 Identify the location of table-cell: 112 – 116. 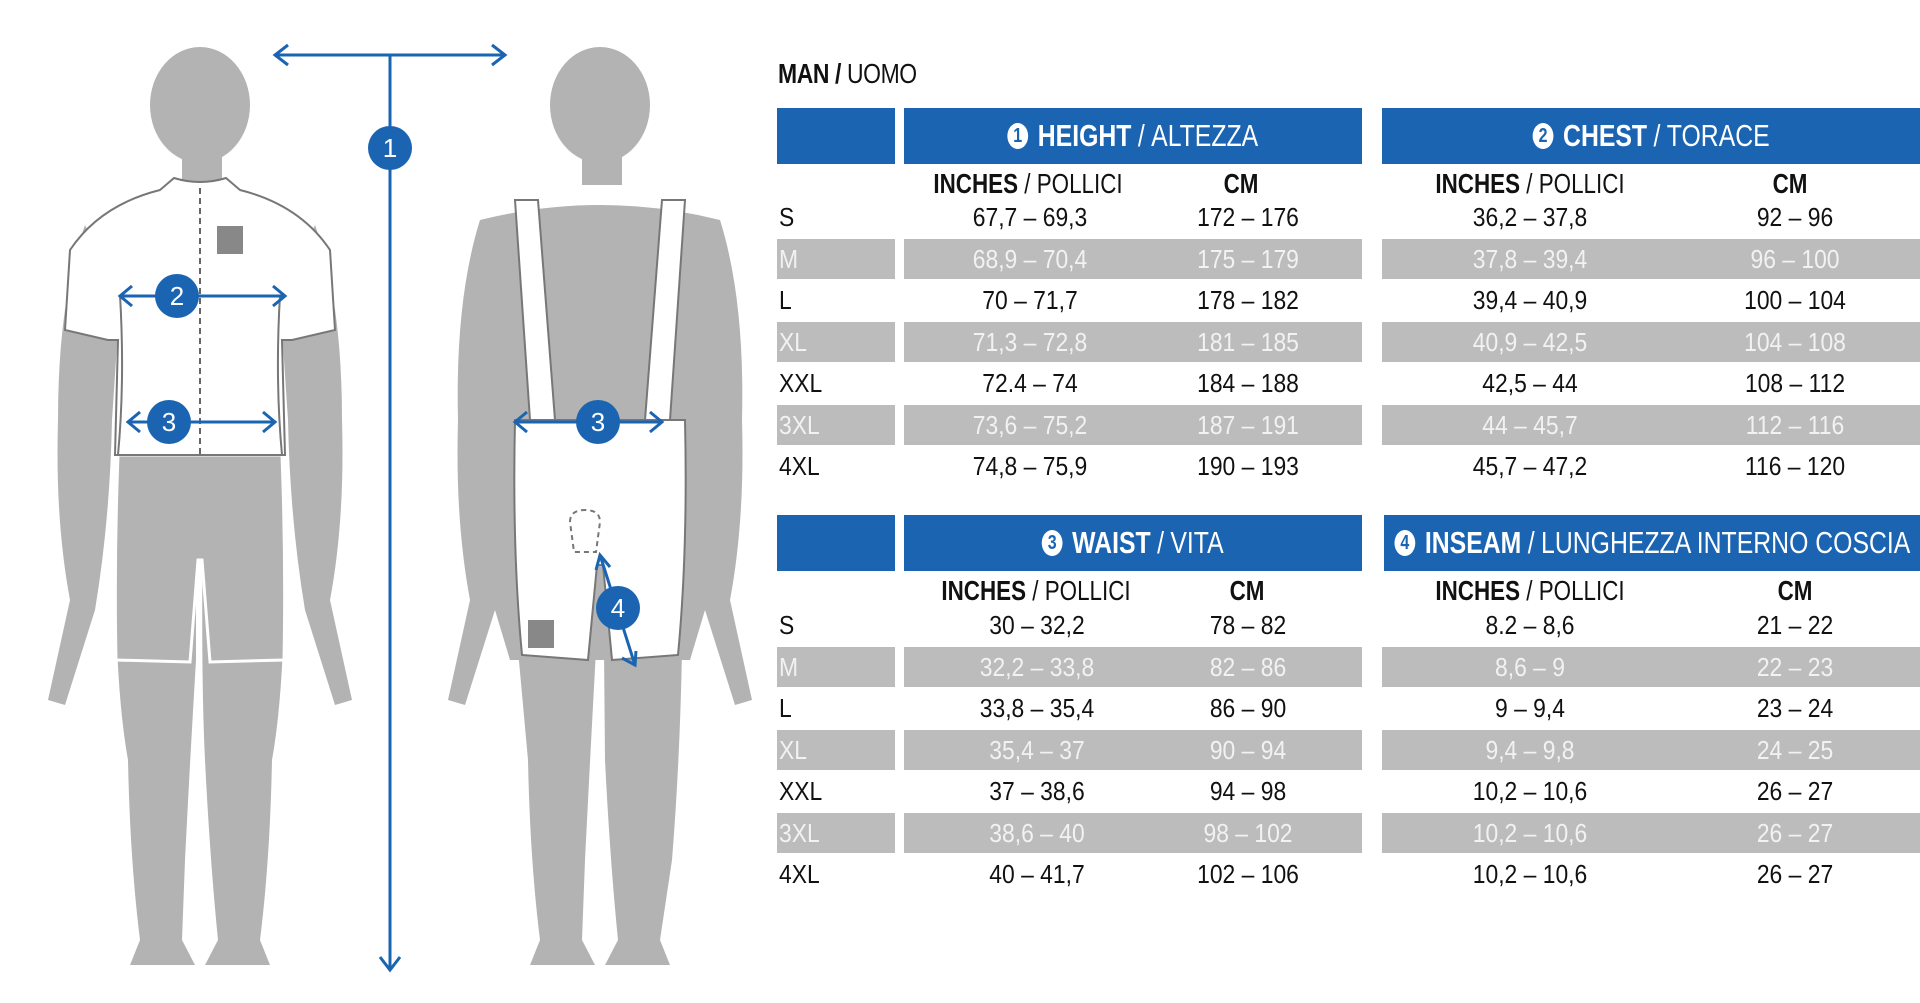
(1795, 424).